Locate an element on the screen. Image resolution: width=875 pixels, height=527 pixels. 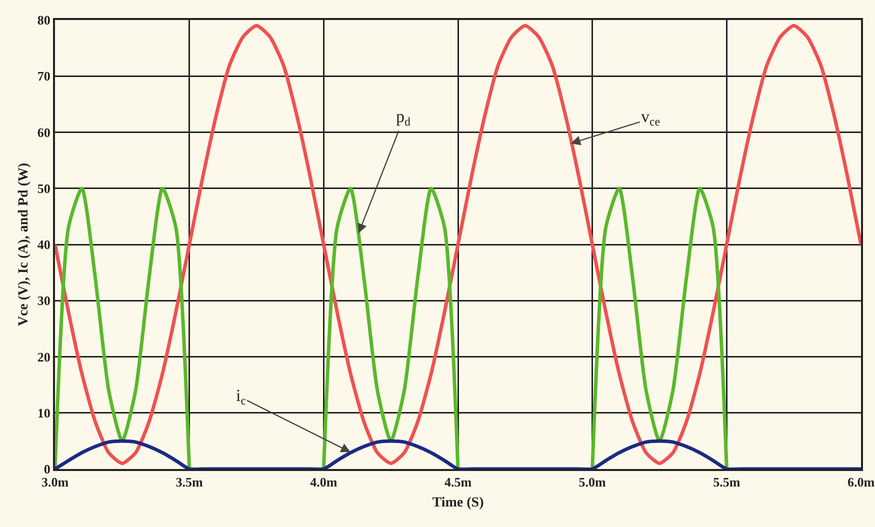
annotation: i$_{c}$ is located at coordinates (241, 397).